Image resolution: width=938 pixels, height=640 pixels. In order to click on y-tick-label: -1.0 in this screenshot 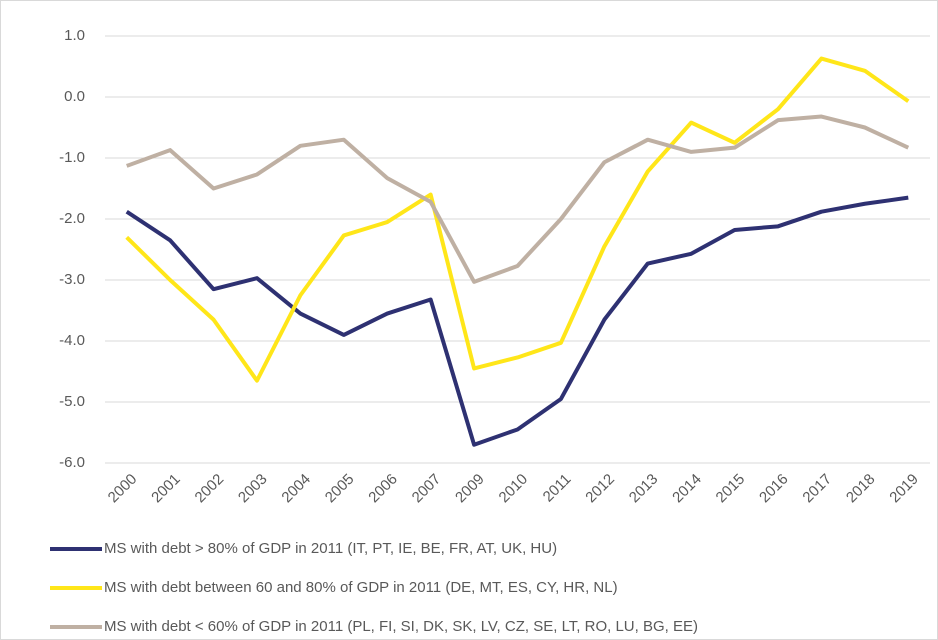, I will do `click(72, 157)`.